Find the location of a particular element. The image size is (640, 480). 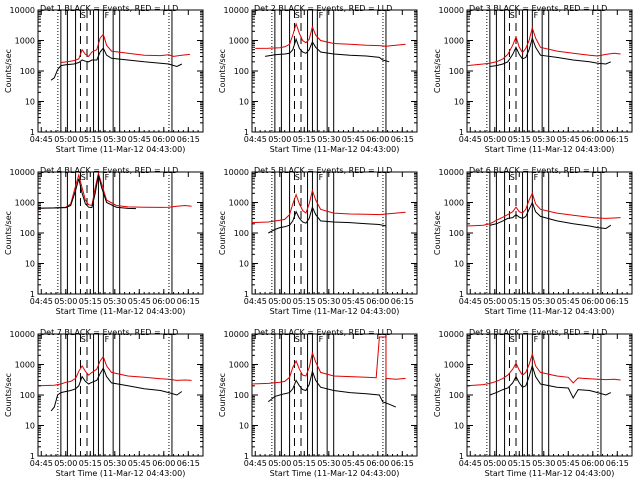

panel-title: Det 9 BLACK = Events, RED = LLD is located at coordinates (538, 332).